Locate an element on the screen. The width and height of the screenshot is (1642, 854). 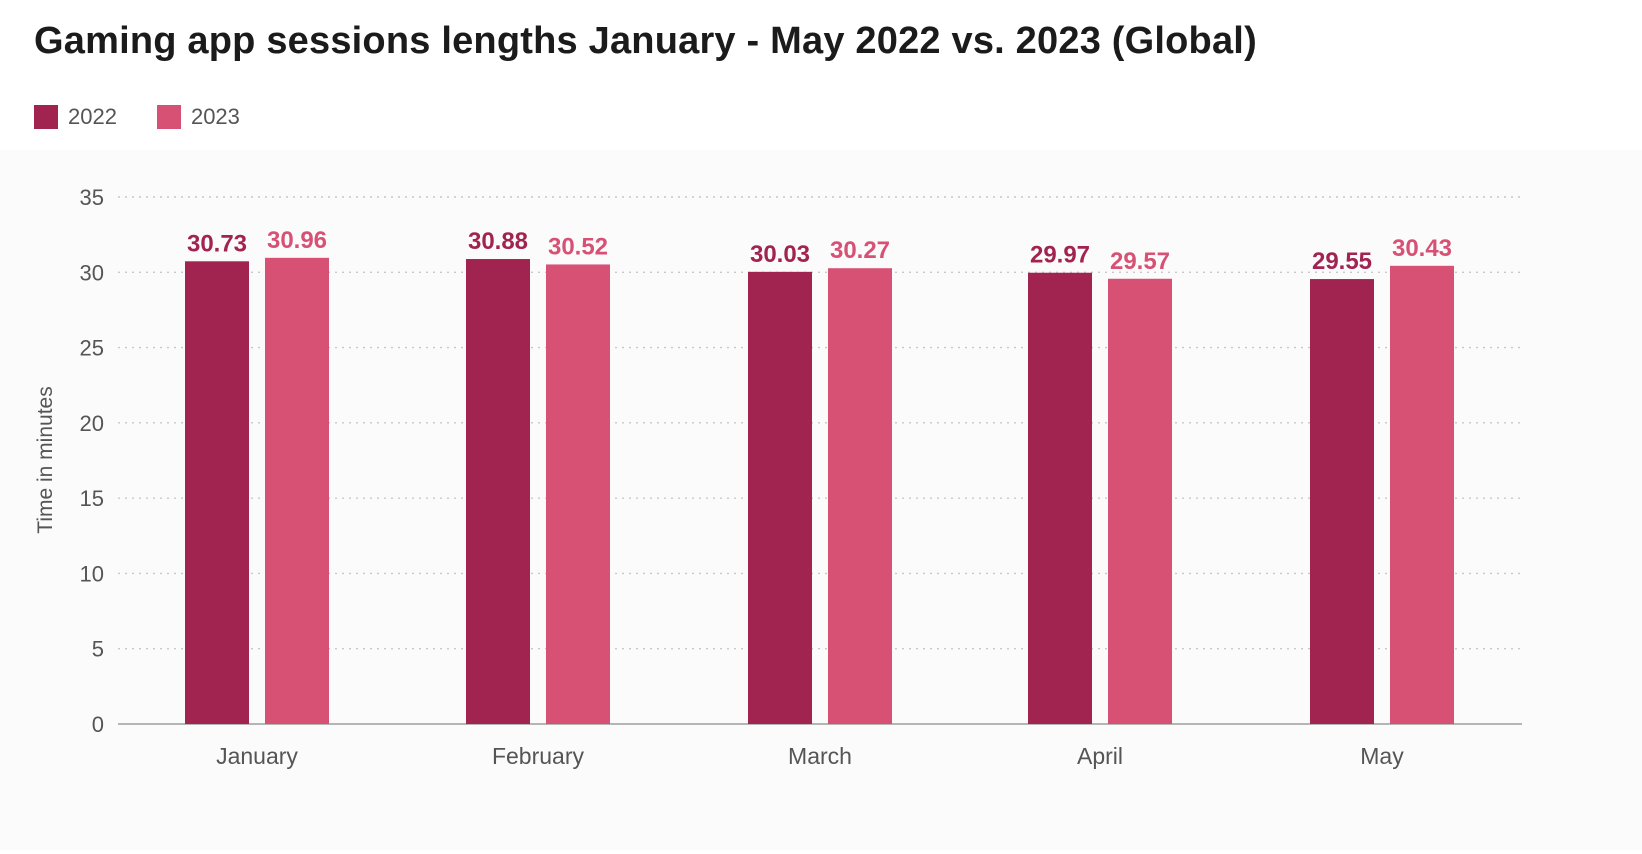
bar-2022-april is located at coordinates (1060, 498).